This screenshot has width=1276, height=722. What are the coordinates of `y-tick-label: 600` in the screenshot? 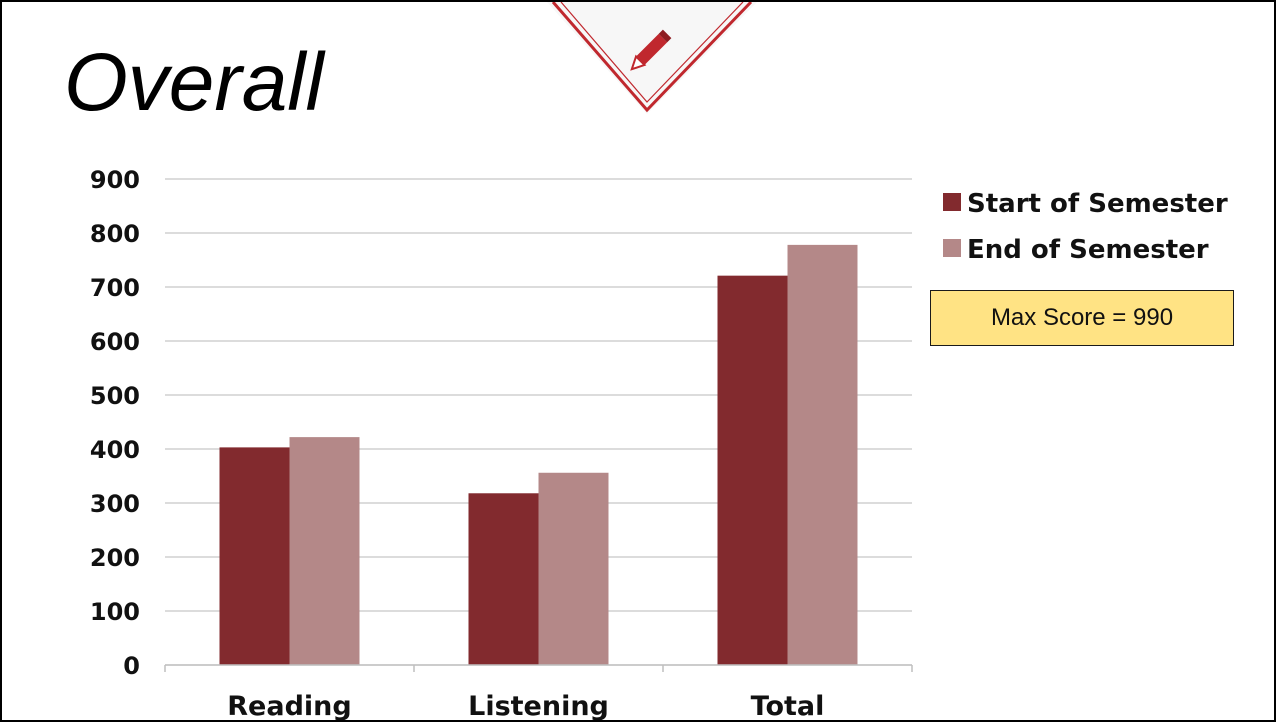 It's located at (115, 342).